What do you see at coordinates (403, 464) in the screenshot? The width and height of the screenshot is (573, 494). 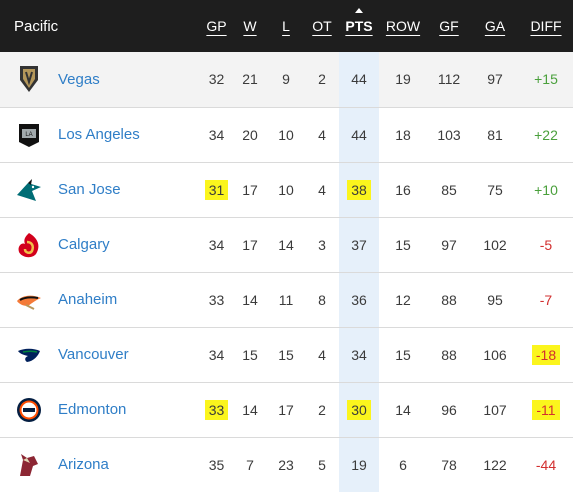 I see `cell-row: 6` at bounding box center [403, 464].